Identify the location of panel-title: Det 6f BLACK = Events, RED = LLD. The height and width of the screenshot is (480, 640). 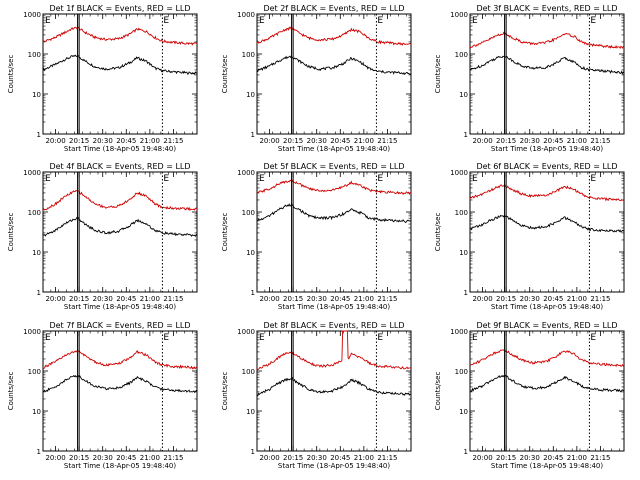
(546, 166).